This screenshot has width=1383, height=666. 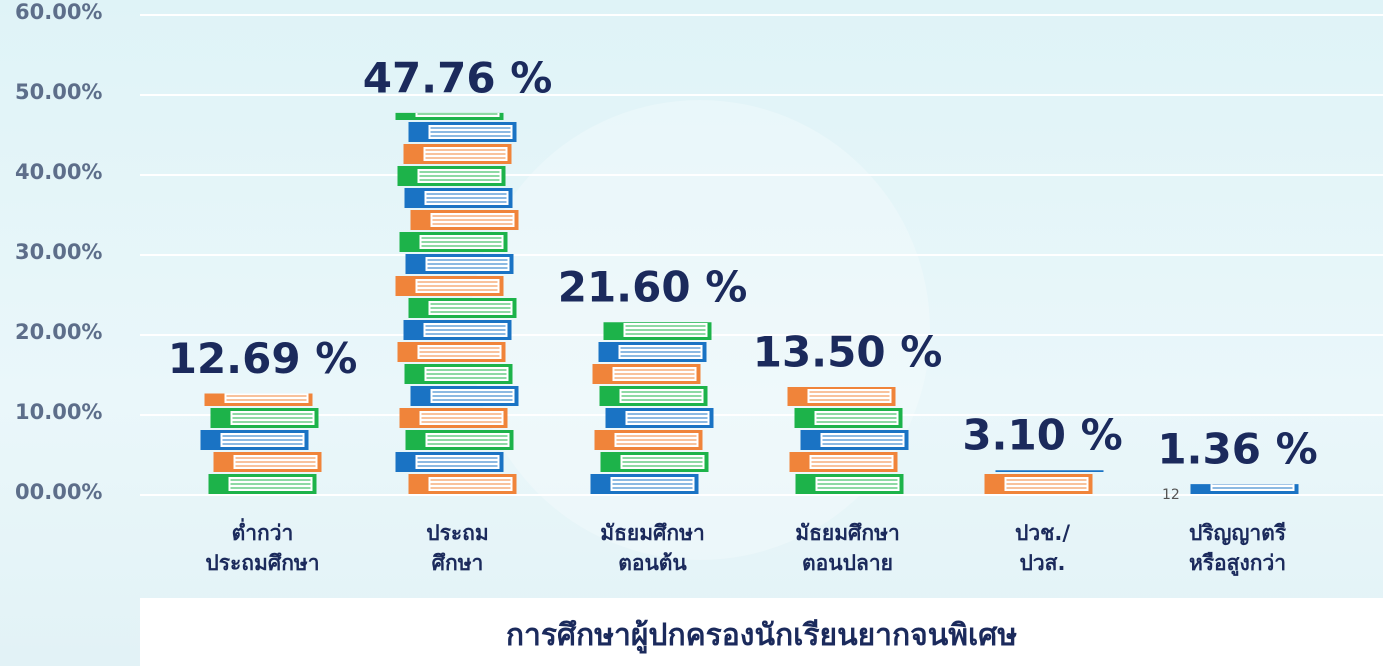 I want to click on y-tick-label: 10.00%, so click(x=58, y=412).